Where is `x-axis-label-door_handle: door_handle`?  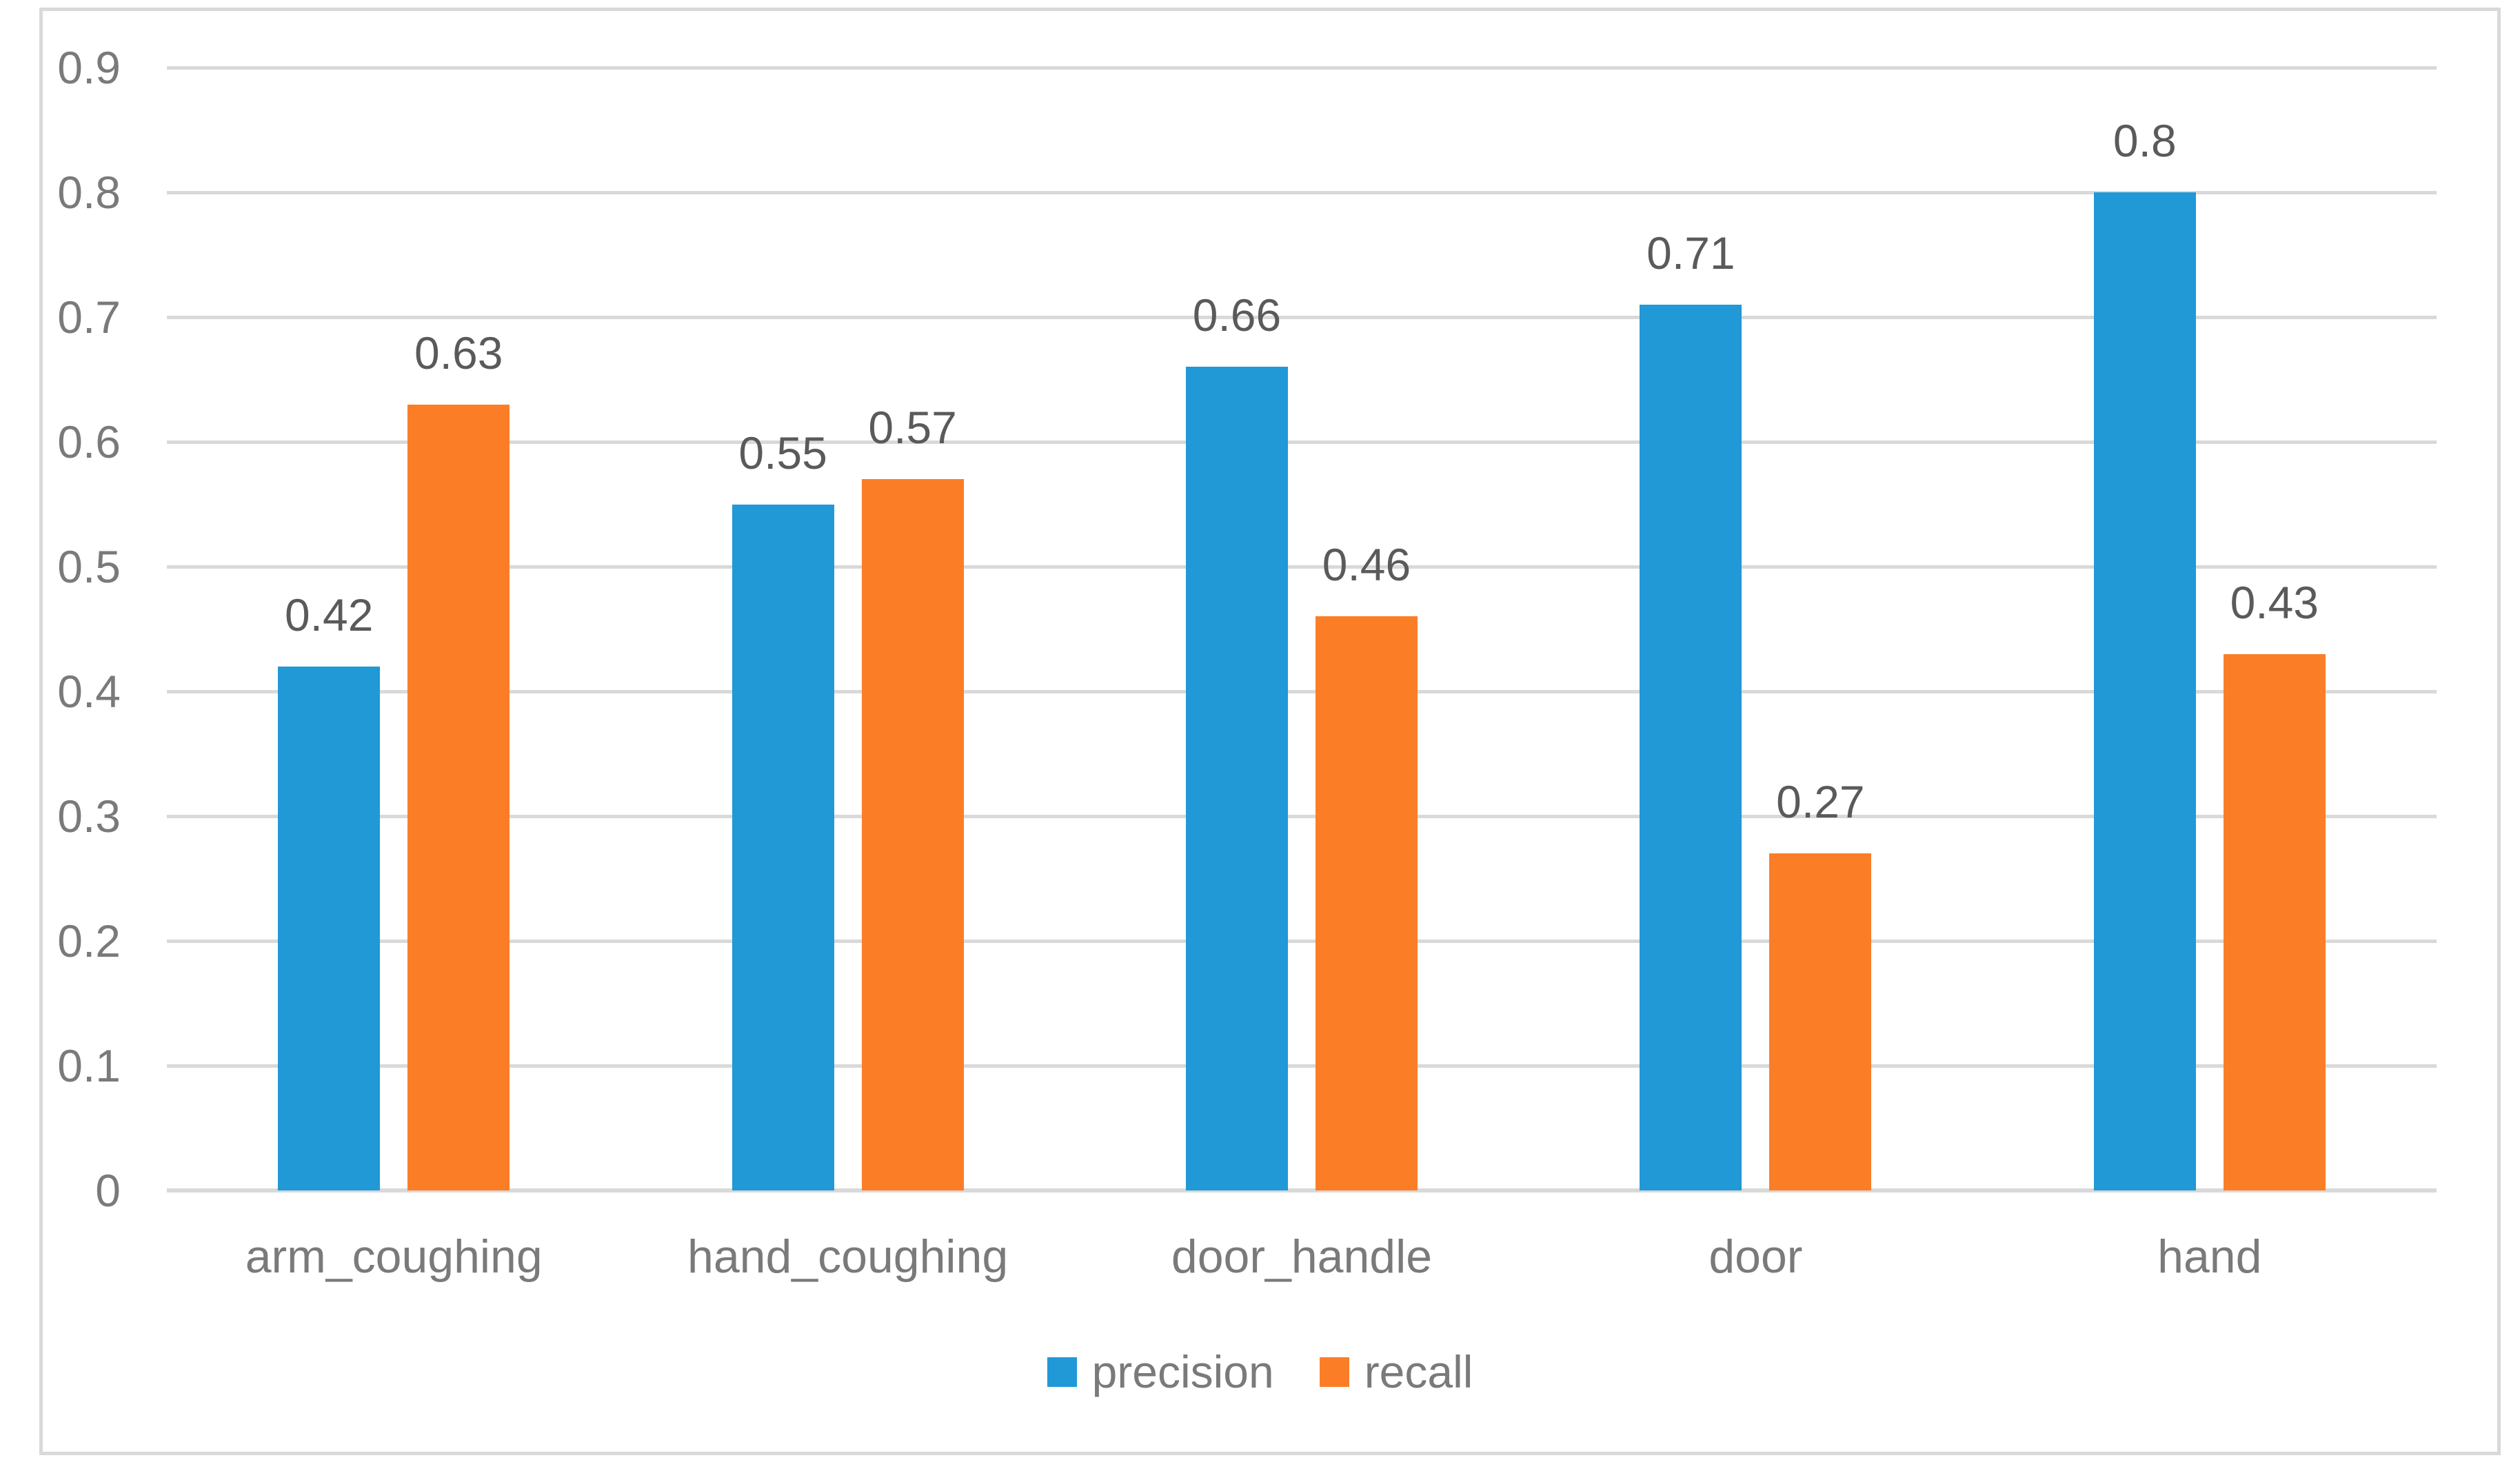
x-axis-label-door_handle: door_handle is located at coordinates (1302, 1256).